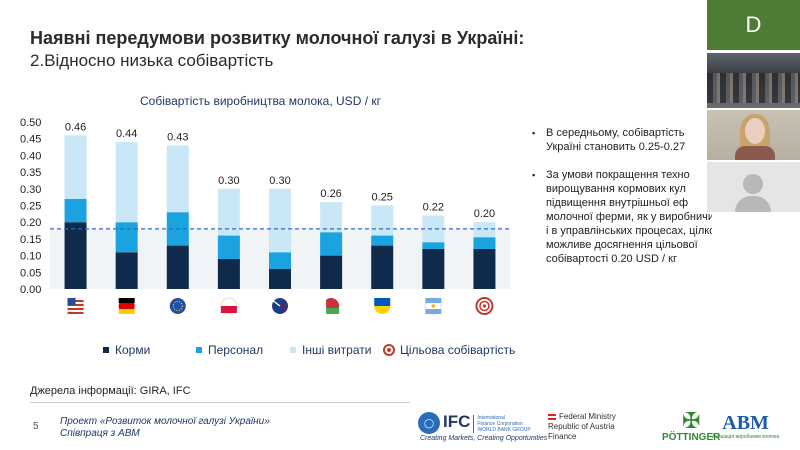 The height and width of the screenshot is (450, 800). Describe the element at coordinates (753, 25) in the screenshot. I see `participant-tile-initial: D` at that location.